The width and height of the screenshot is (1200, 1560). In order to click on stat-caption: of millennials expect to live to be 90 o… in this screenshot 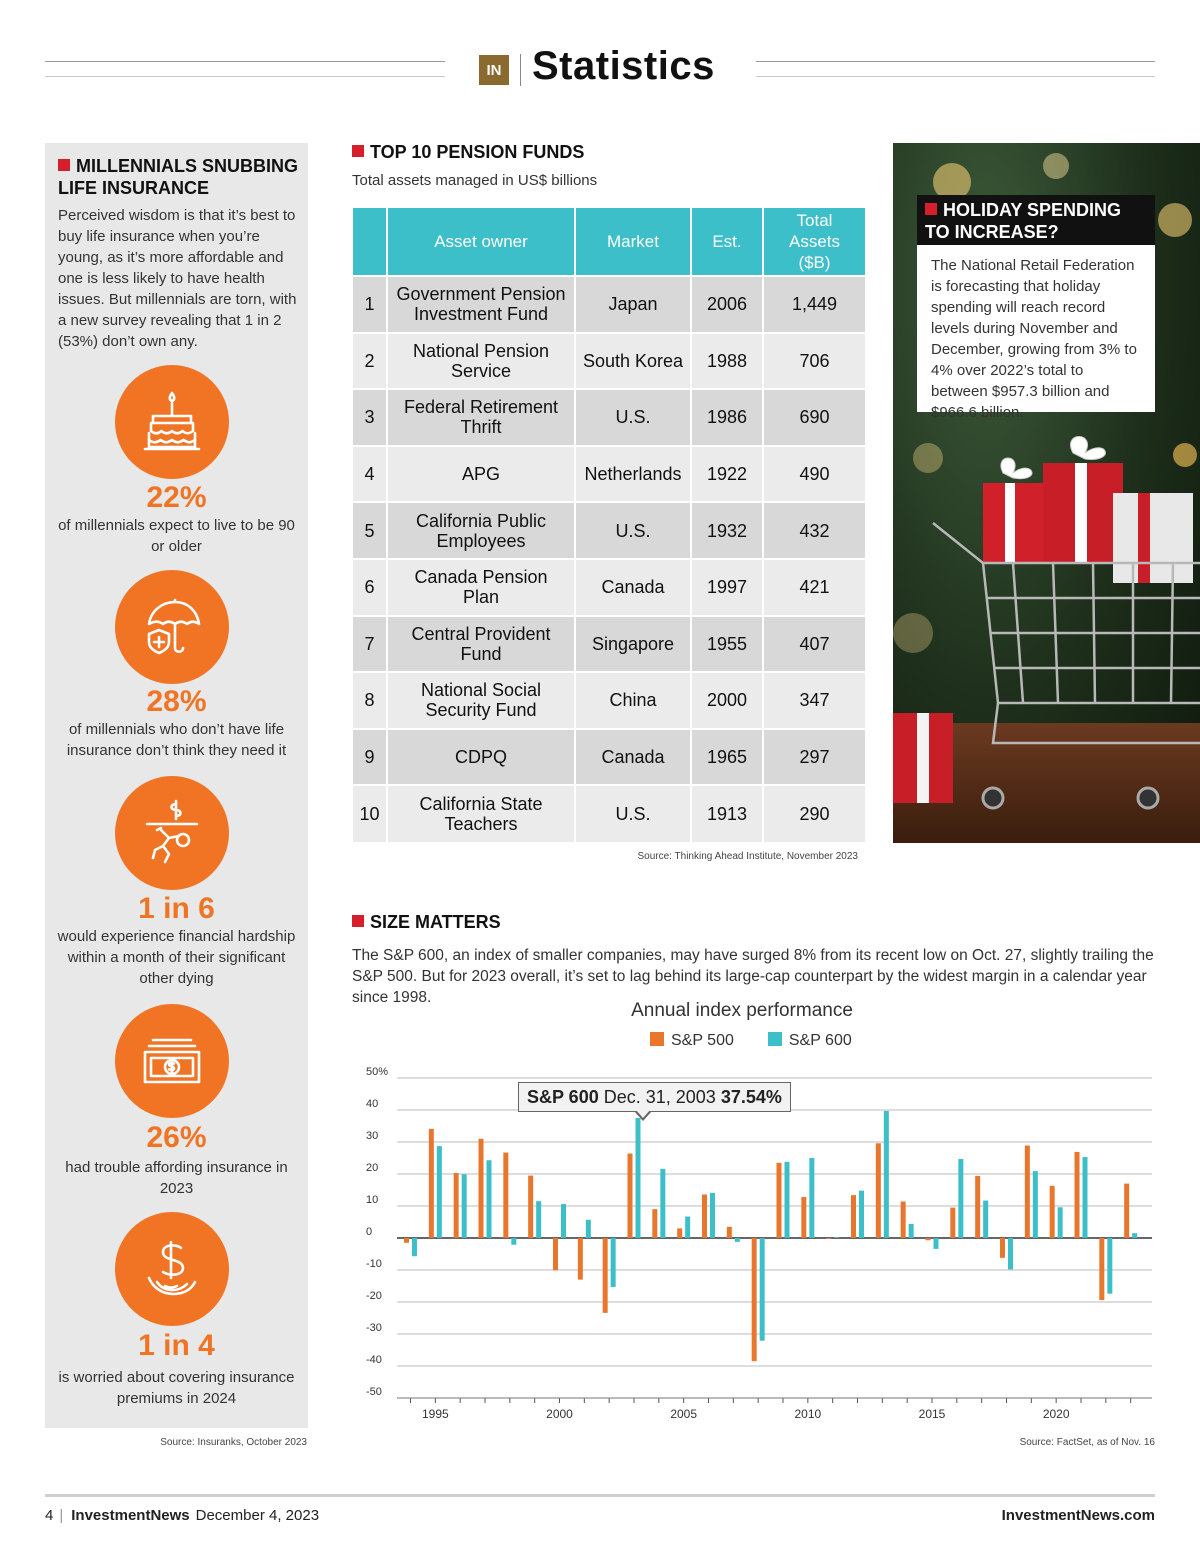, I will do `click(176, 536)`.